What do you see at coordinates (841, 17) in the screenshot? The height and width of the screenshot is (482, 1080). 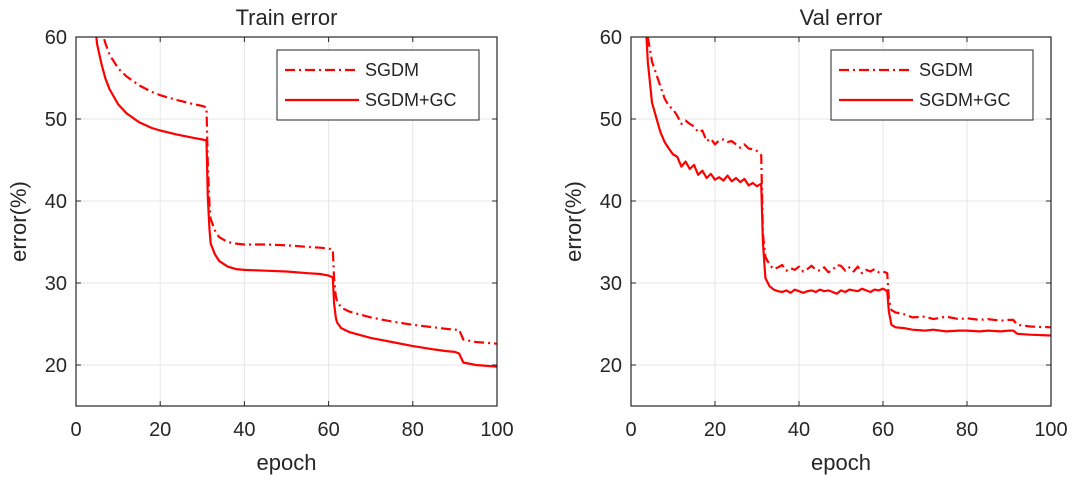 I see `chart-title: Val error` at bounding box center [841, 17].